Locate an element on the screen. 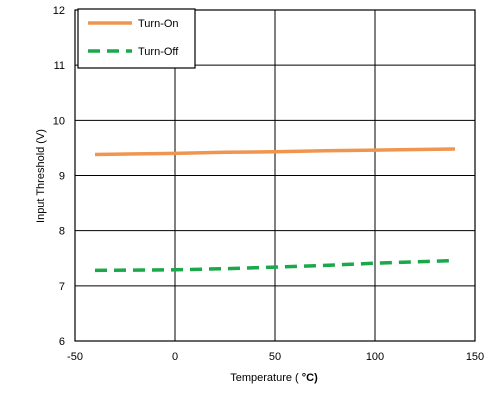  legend-label-turn-off: Turn-Off is located at coordinates (158, 52).